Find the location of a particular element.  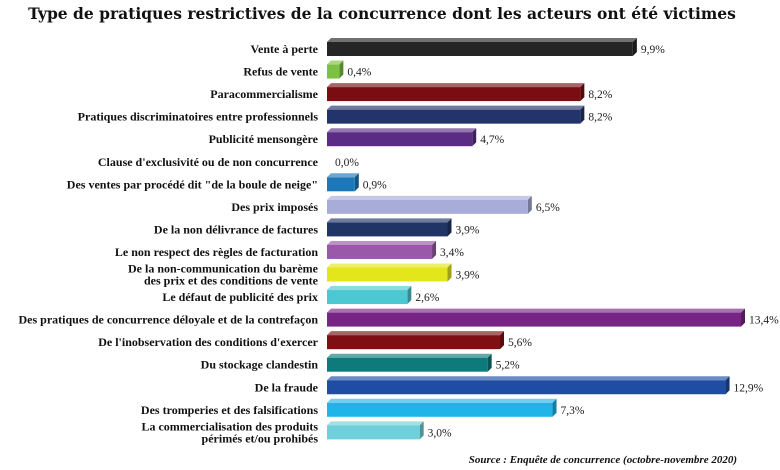

value-label: 4,7% is located at coordinates (492, 140).